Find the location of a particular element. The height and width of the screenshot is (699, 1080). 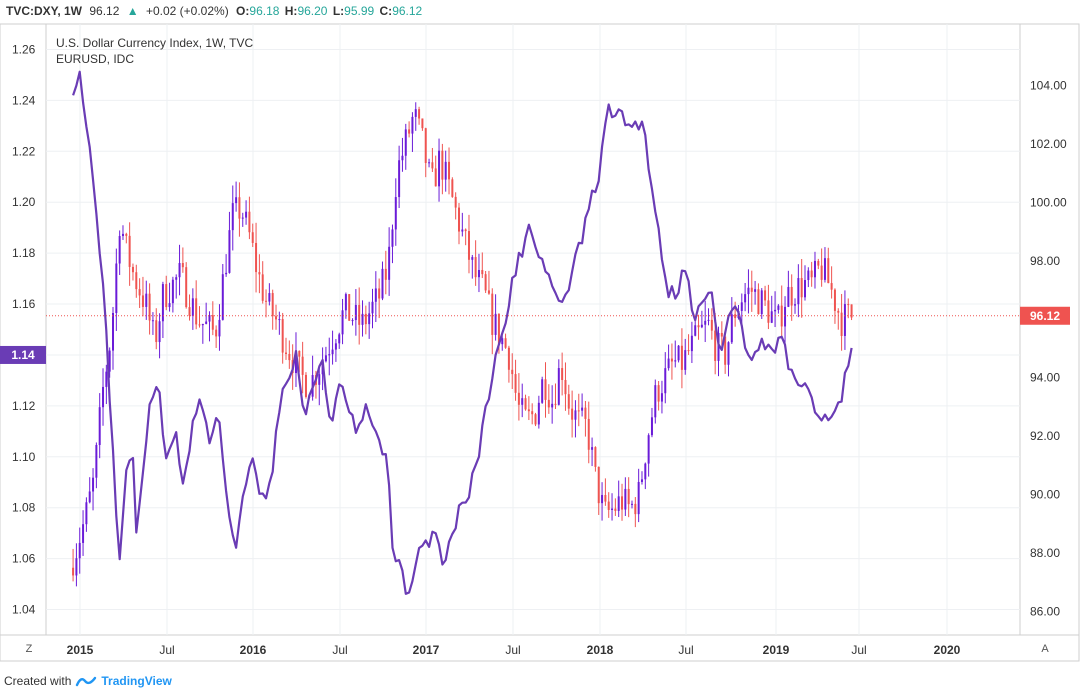

tradingview-brand: TradingView is located at coordinates (136, 681).